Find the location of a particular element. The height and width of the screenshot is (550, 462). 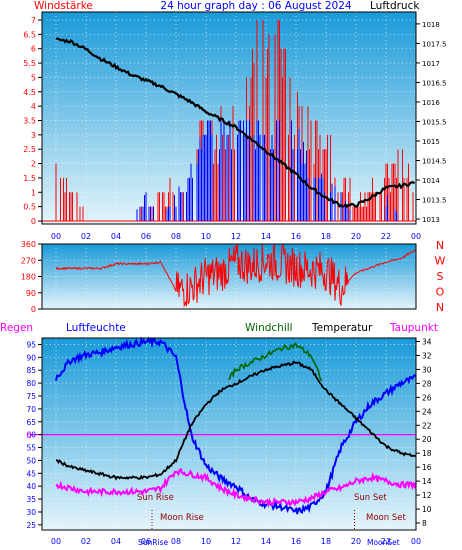

temperature-tick-label: 30 is located at coordinates (427, 369).